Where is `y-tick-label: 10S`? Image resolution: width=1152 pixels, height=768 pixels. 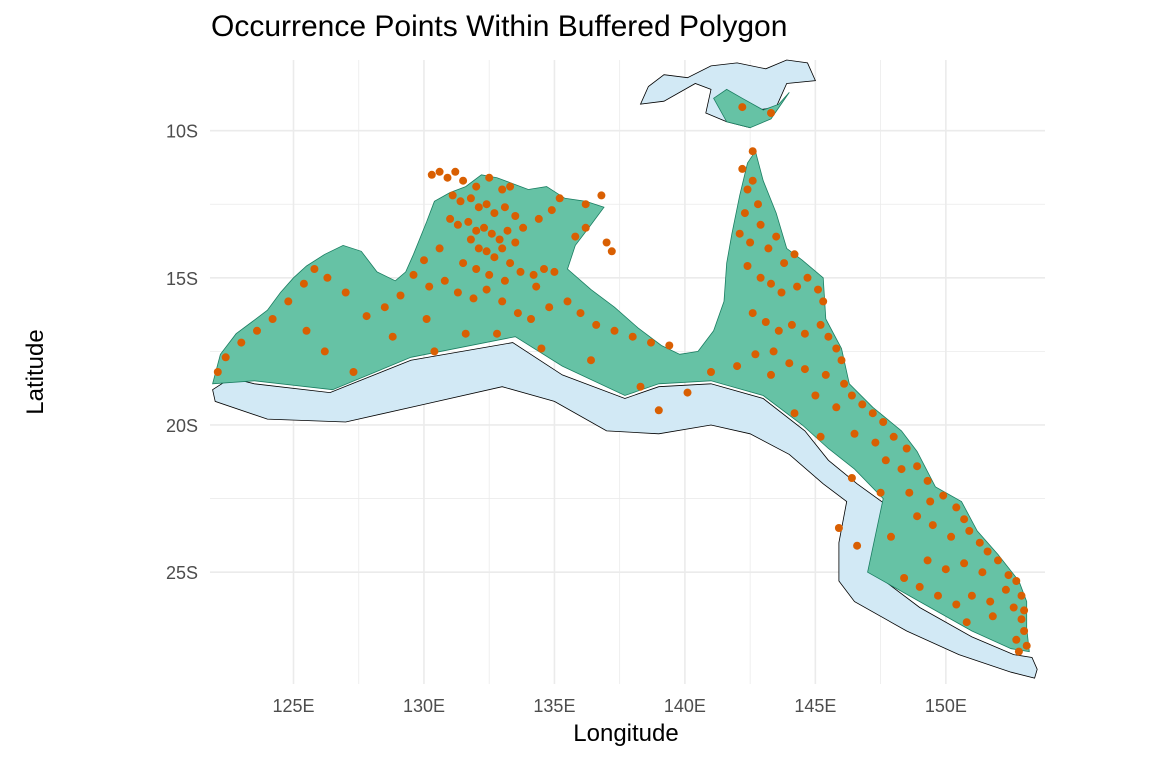
y-tick-label: 10S is located at coordinates (182, 132).